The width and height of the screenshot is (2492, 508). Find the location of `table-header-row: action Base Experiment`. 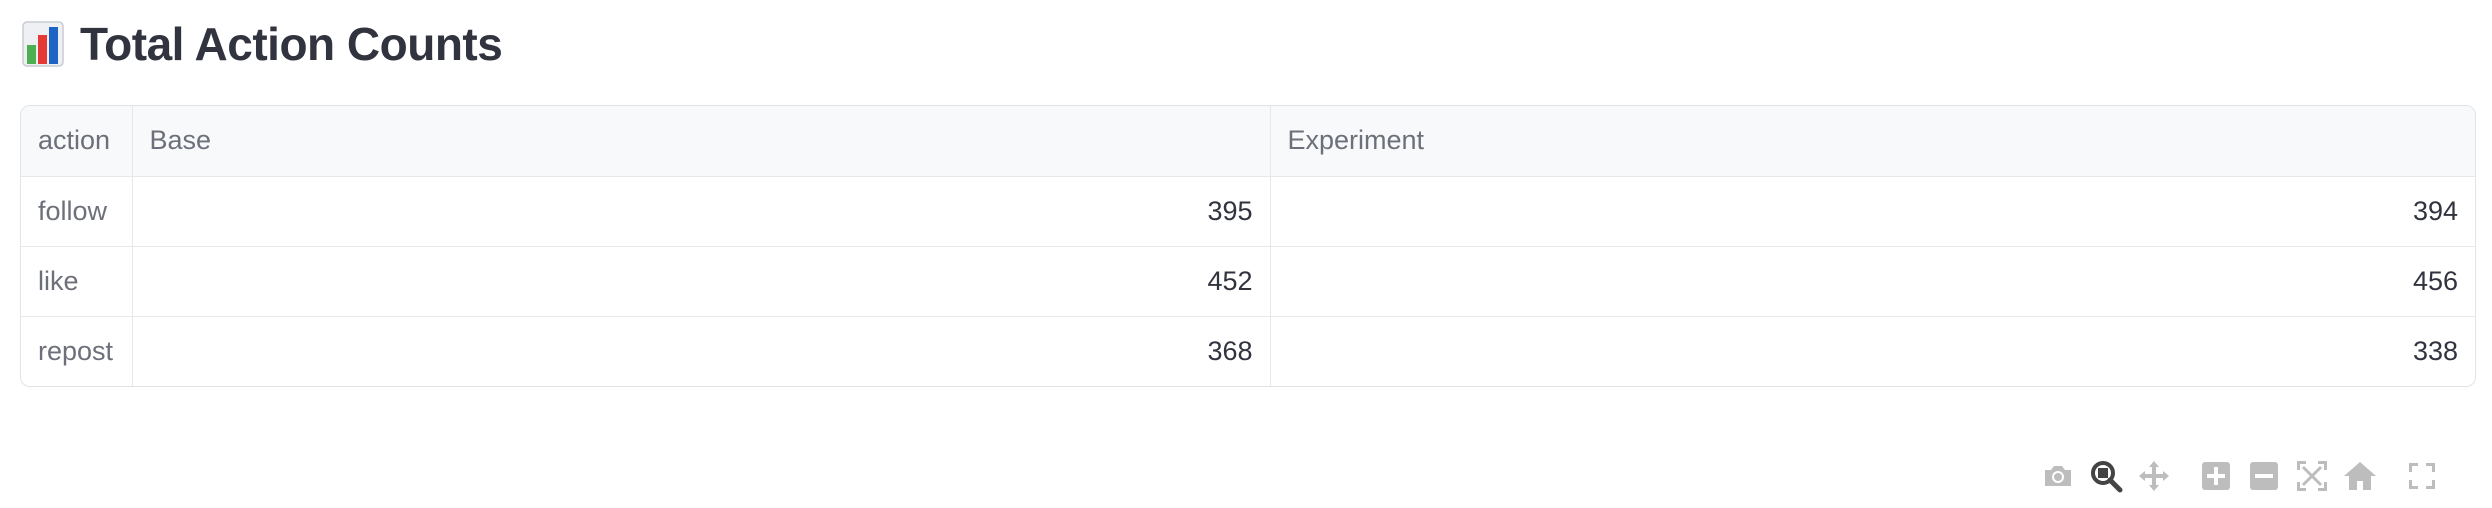

table-header-row: action Base Experiment is located at coordinates (1248, 141).